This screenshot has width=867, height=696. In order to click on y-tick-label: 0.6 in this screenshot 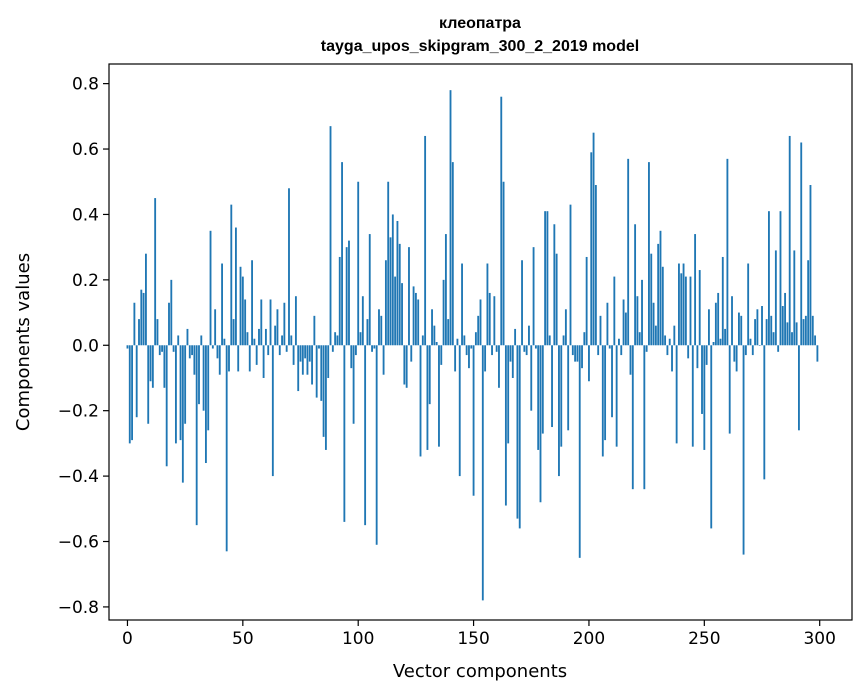, I will do `click(85, 150)`.